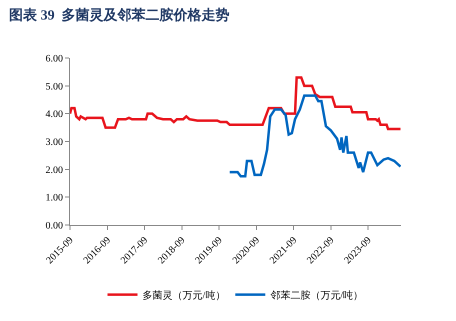  I want to click on chart-title: 图表 39 多菌灵及邻苯二胺价格走势, so click(119, 15).